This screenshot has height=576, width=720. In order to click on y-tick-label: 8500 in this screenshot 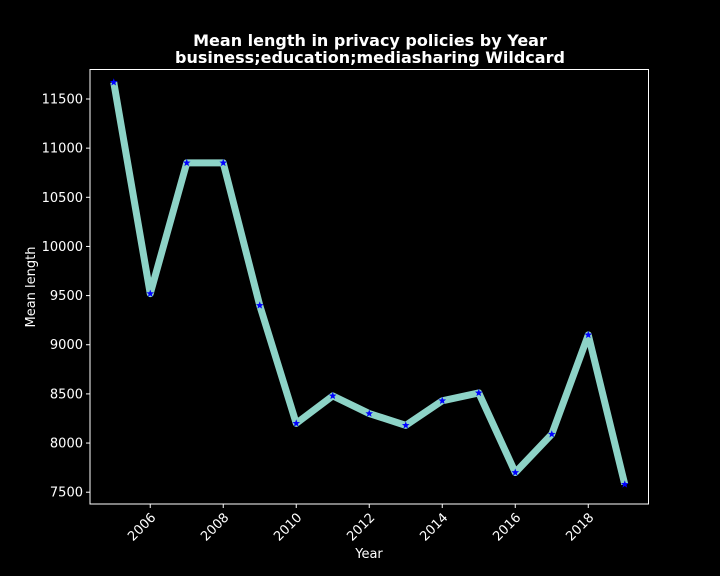, I will do `click(66, 394)`.